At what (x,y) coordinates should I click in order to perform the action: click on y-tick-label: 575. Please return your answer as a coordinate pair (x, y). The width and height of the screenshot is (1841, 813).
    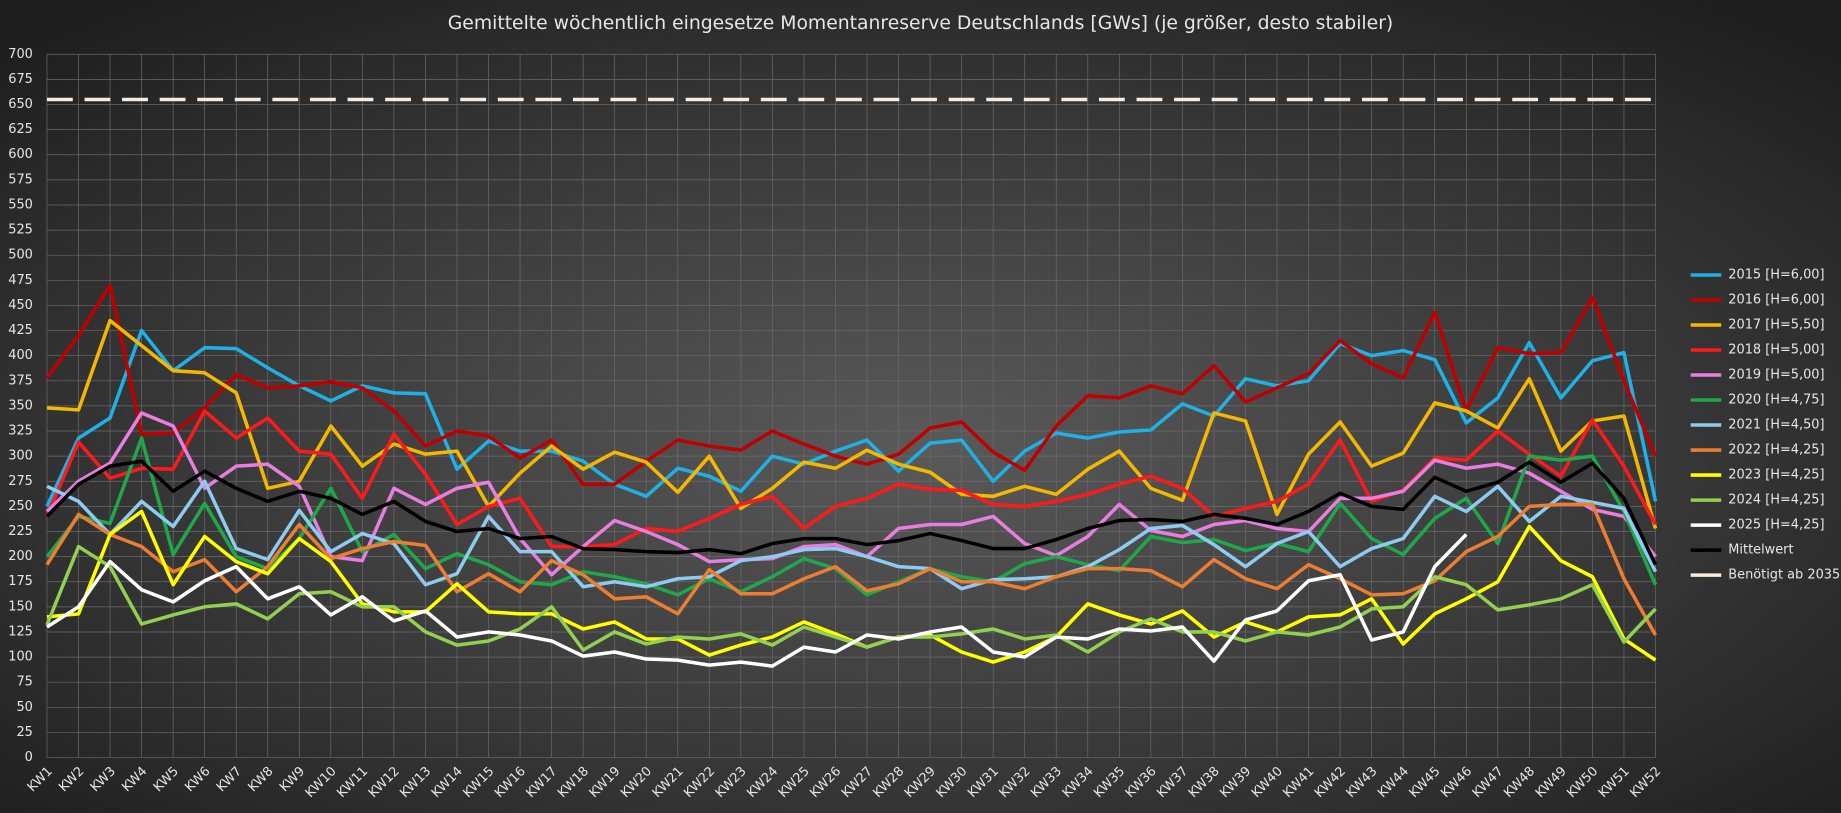
    Looking at the image, I should click on (20, 179).